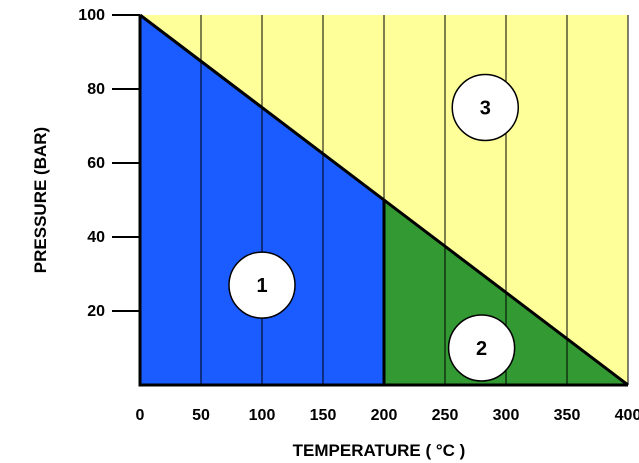  Describe the element at coordinates (96, 163) in the screenshot. I see `y-tick-label: 60` at that location.